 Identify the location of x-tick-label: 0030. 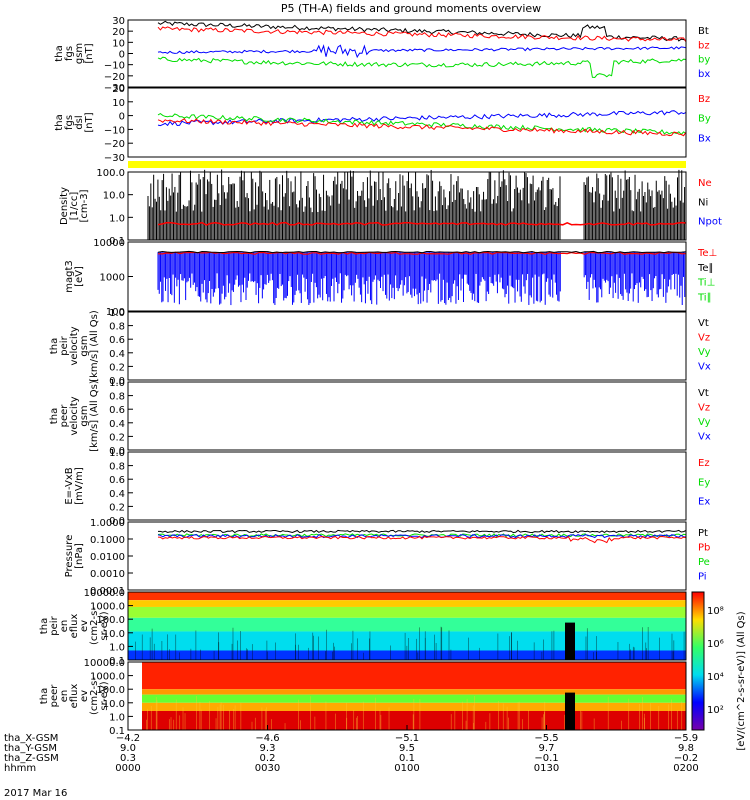
(267, 768).